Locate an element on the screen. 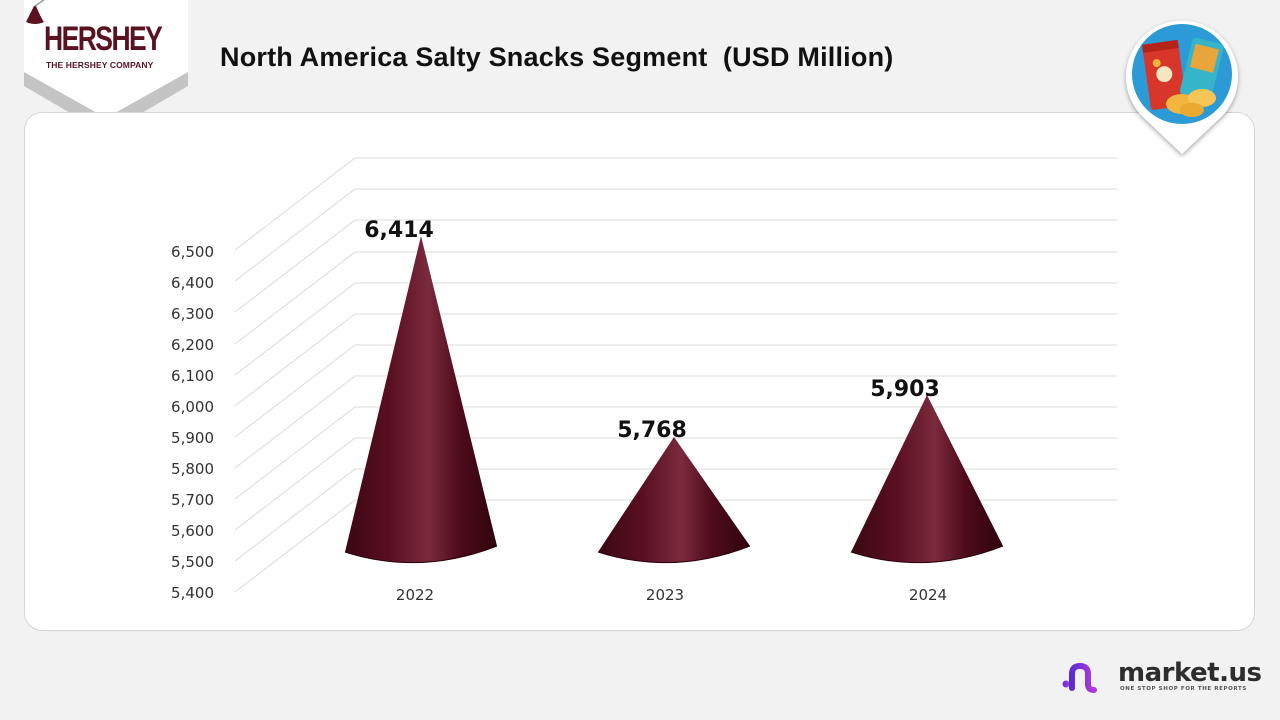 This screenshot has width=1280, height=720. x-tick-label-2022: 2022 is located at coordinates (415, 595).